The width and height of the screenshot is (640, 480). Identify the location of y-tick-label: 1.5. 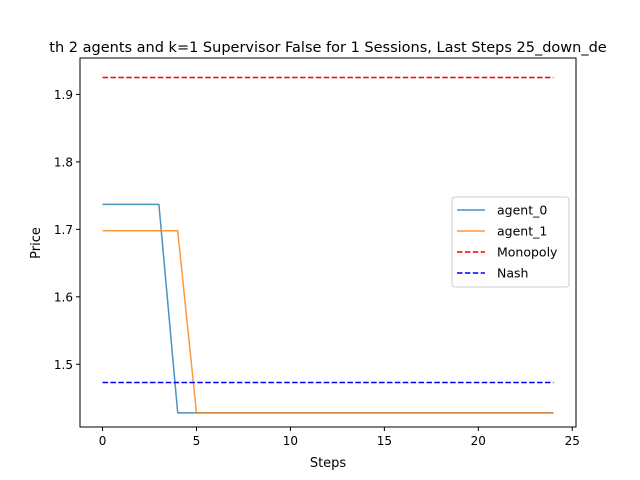
(63, 365).